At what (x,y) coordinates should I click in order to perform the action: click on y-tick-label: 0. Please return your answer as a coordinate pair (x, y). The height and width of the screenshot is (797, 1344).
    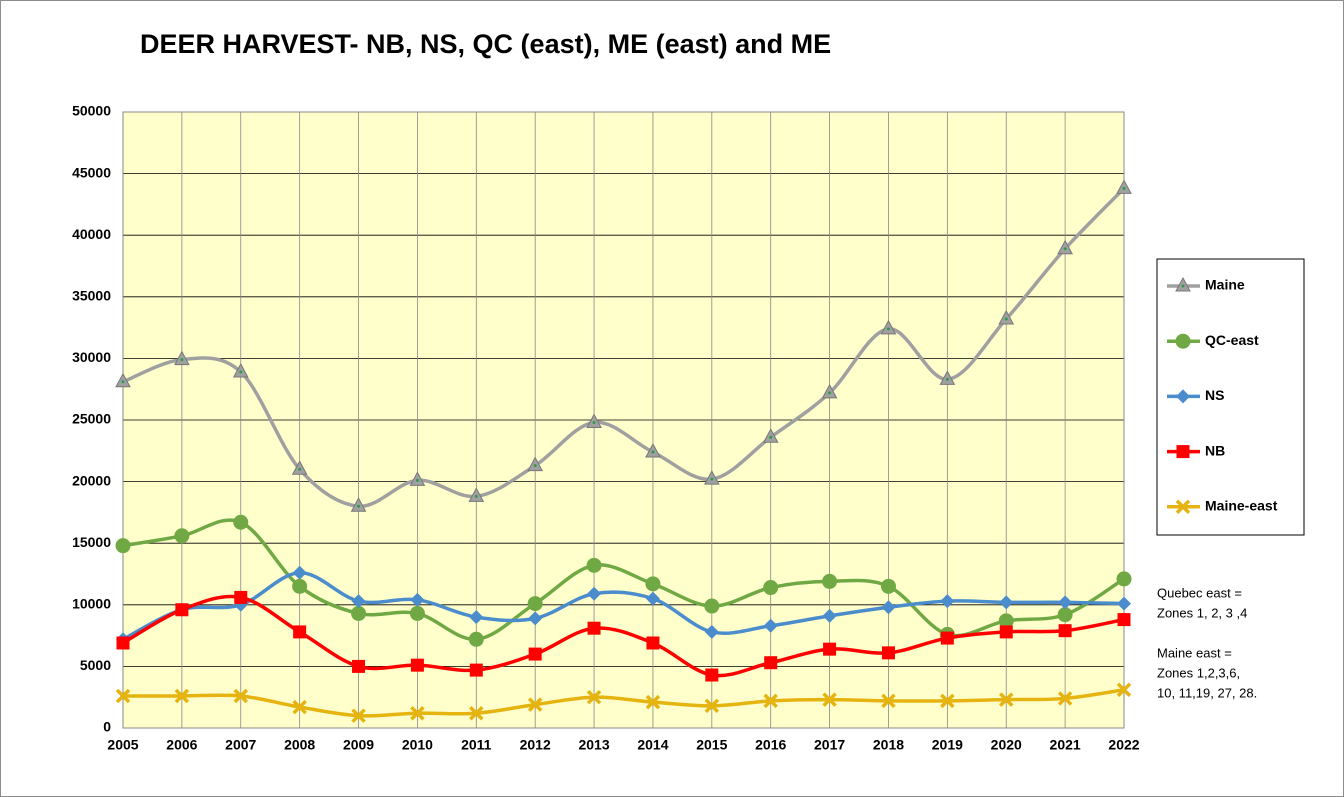
    Looking at the image, I should click on (107, 727).